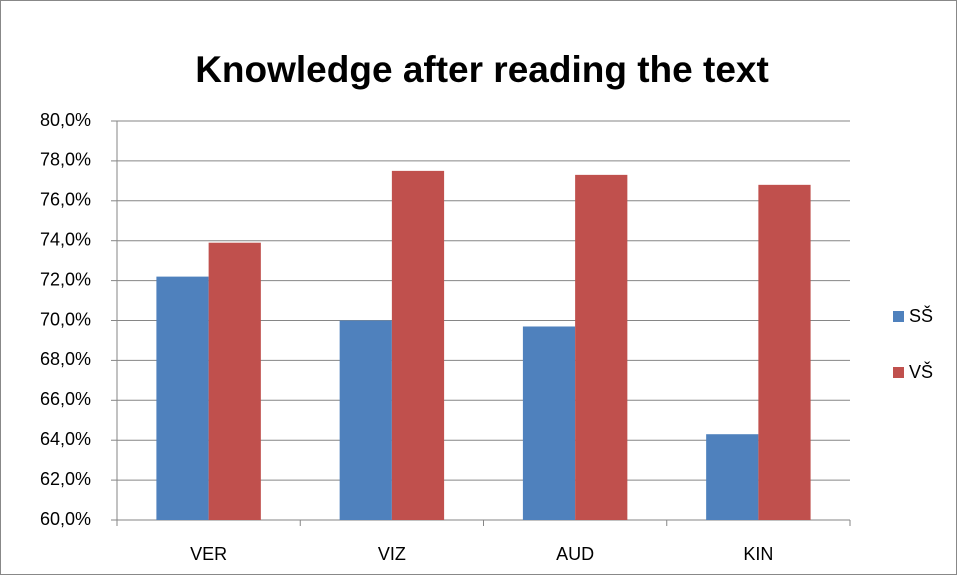  What do you see at coordinates (65, 519) in the screenshot?
I see `y-tick-label: 60,0%` at bounding box center [65, 519].